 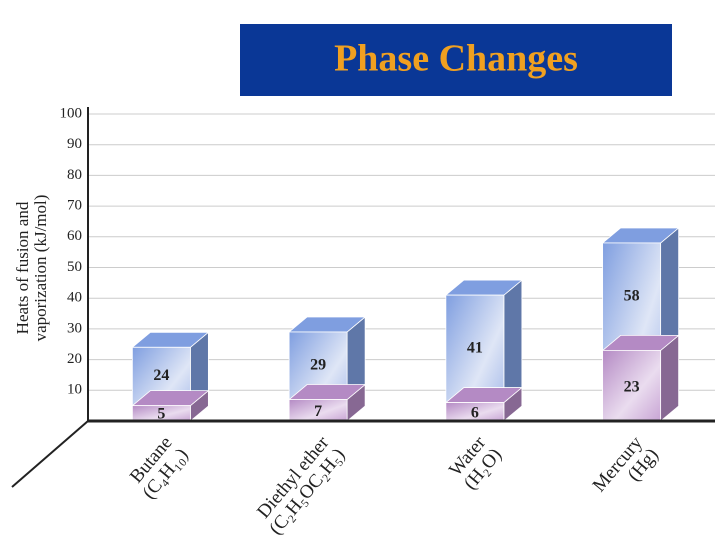 I want to click on y-tick-label: 50, so click(x=74, y=267).